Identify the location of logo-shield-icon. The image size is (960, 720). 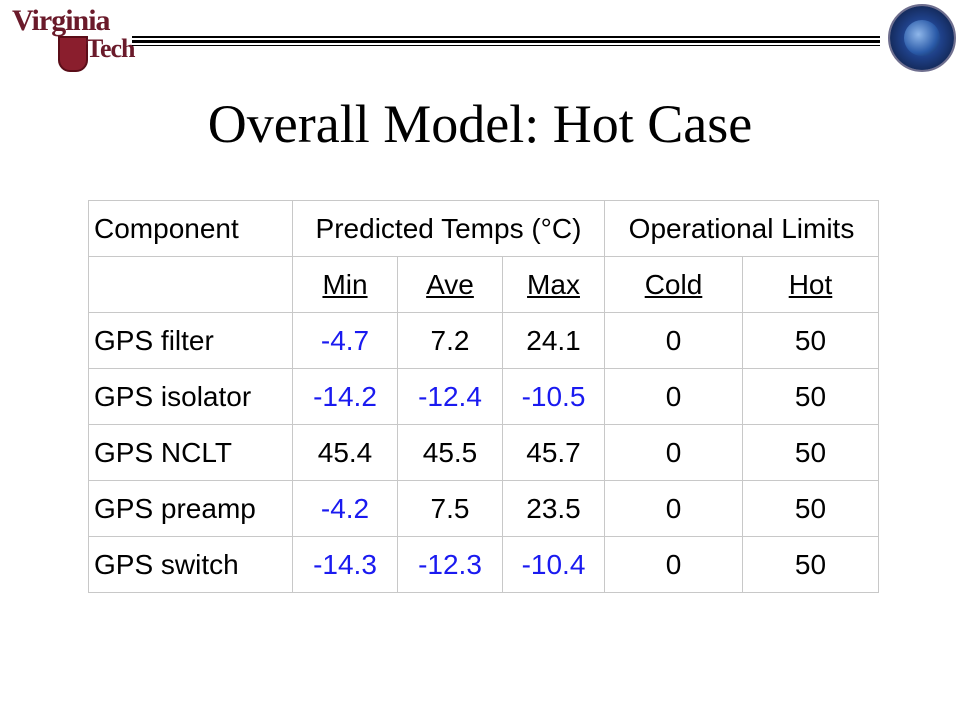
(73, 54).